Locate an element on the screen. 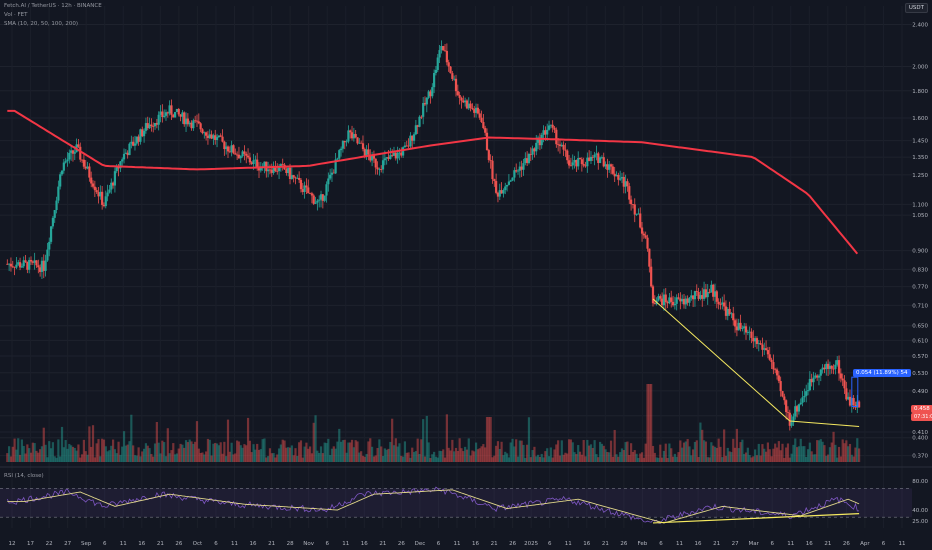  time-tick: 21 is located at coordinates (827, 544).